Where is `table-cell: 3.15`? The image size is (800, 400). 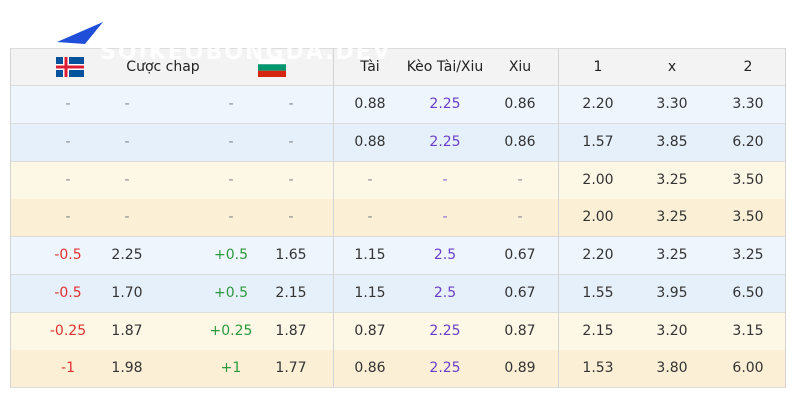 table-cell: 3.15 is located at coordinates (748, 330).